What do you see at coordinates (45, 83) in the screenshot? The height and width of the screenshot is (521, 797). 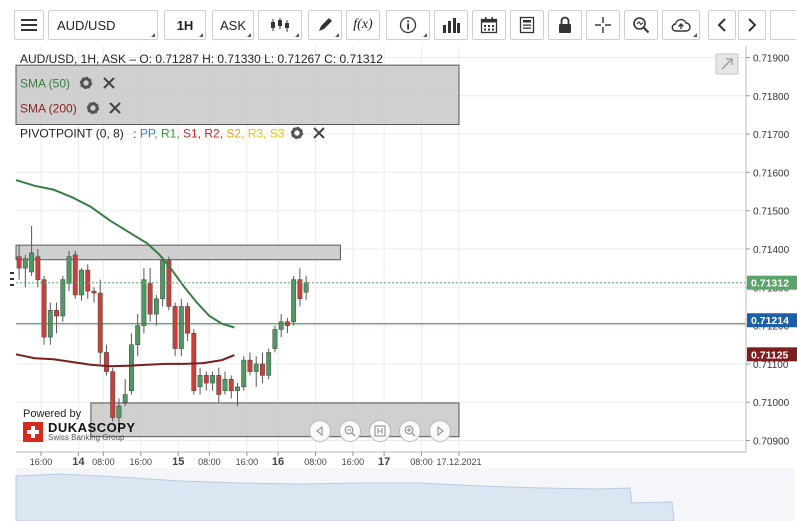 I see `sma50-label: SMA (50)` at bounding box center [45, 83].